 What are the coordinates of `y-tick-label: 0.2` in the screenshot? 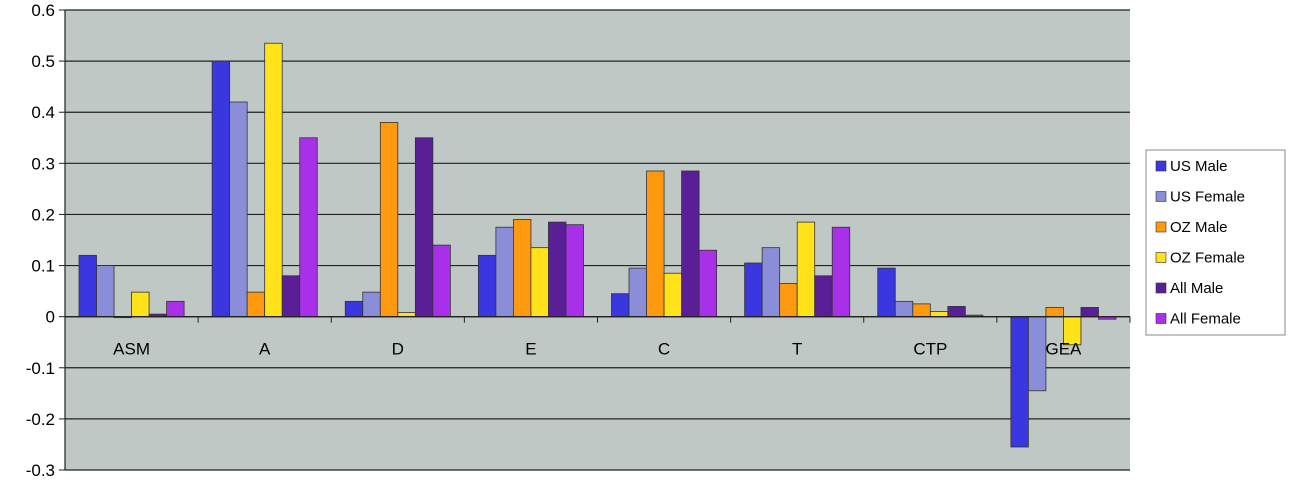 It's located at (43, 214).